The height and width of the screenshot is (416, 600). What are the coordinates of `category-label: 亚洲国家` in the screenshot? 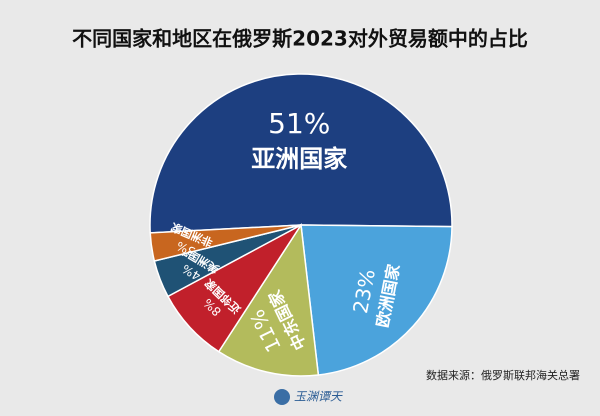 It's located at (299, 159).